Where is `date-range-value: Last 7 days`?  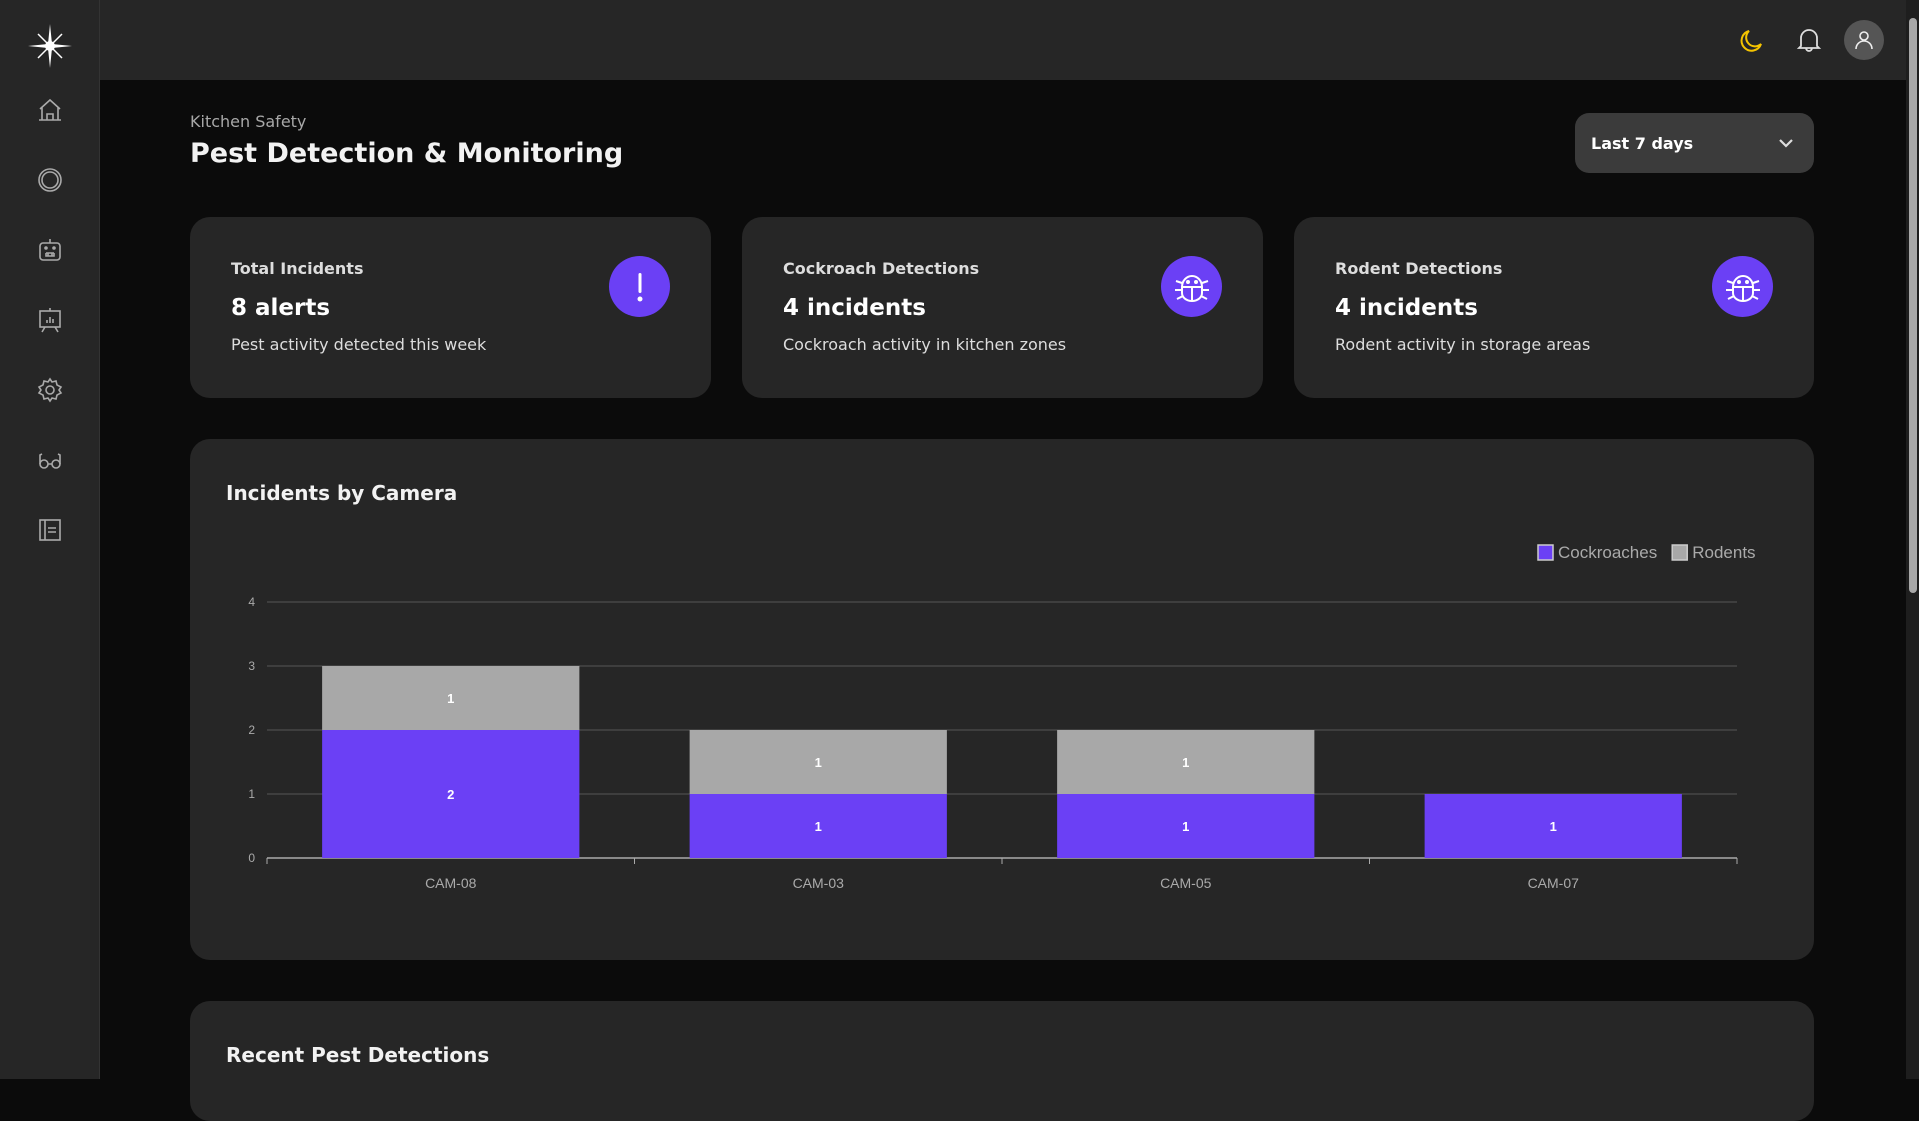 date-range-value: Last 7 days is located at coordinates (1642, 143).